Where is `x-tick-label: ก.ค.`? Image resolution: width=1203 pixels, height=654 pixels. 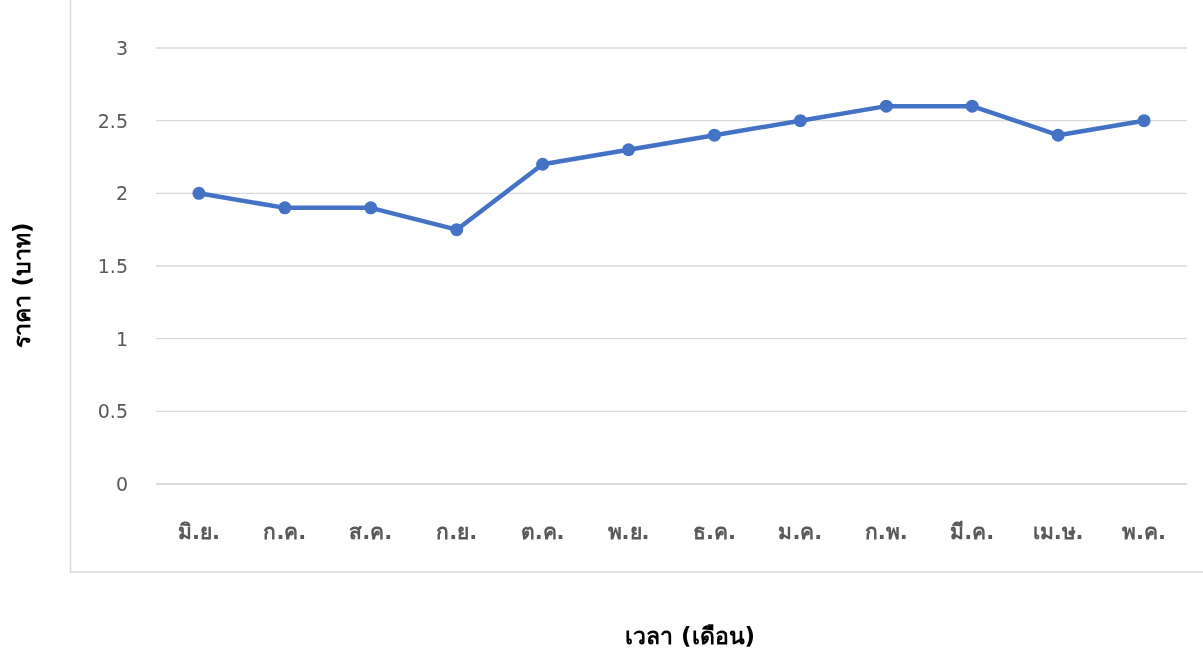 x-tick-label: ก.ค. is located at coordinates (285, 532).